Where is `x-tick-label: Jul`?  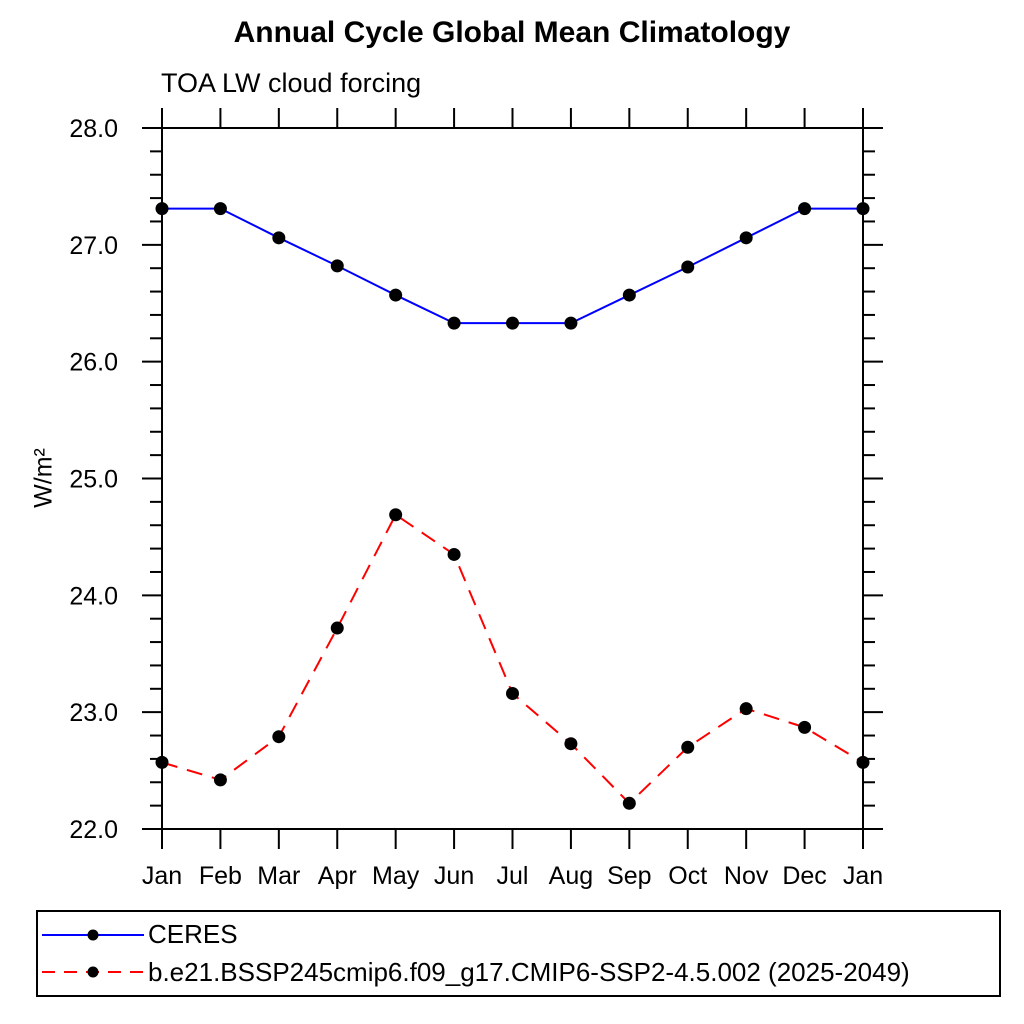
x-tick-label: Jul is located at coordinates (513, 876).